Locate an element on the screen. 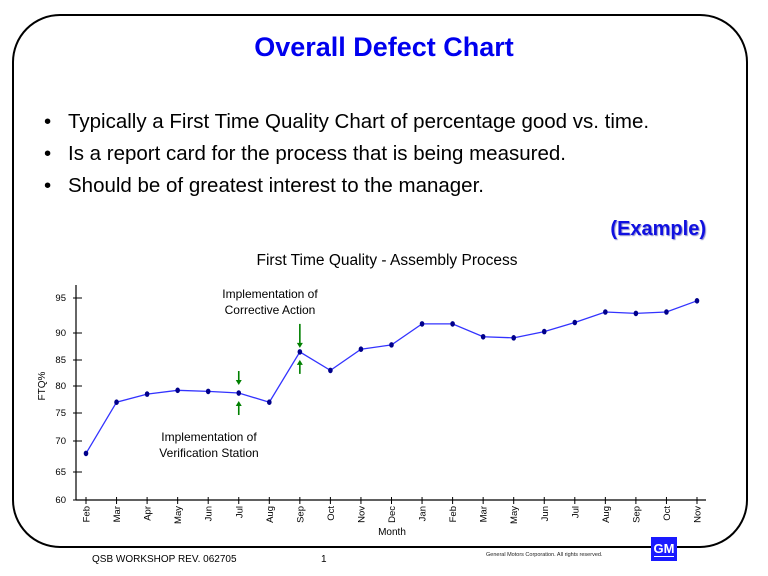 The image size is (768, 576). y-tick-label: 85 is located at coordinates (60, 360).